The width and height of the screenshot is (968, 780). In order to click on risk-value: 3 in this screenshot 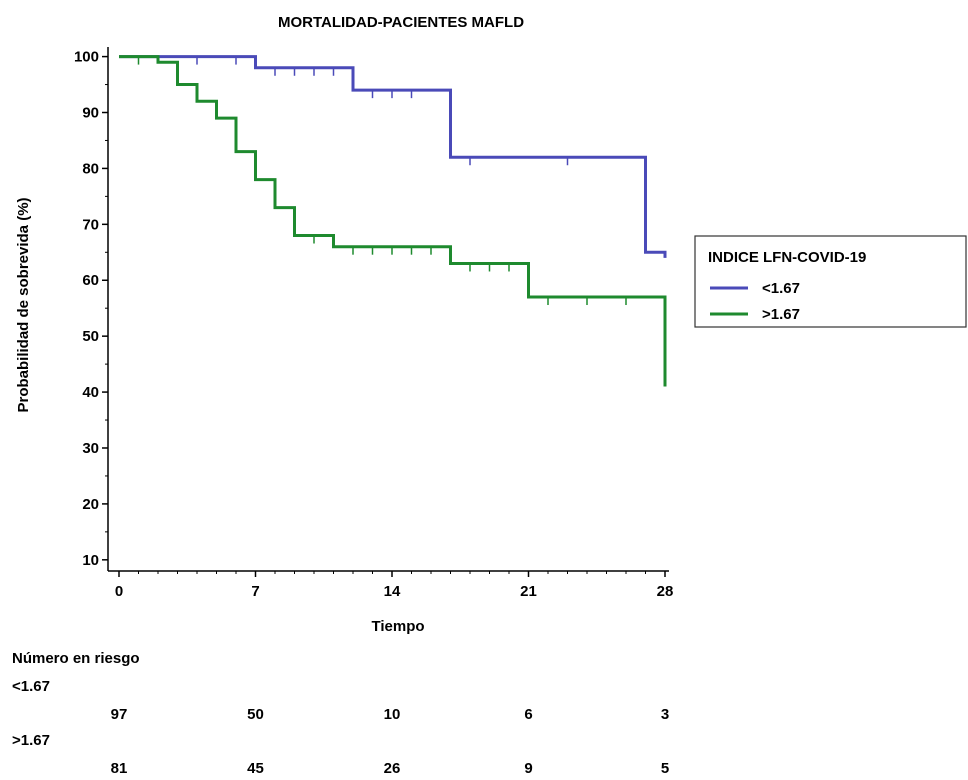, I will do `click(665, 714)`.